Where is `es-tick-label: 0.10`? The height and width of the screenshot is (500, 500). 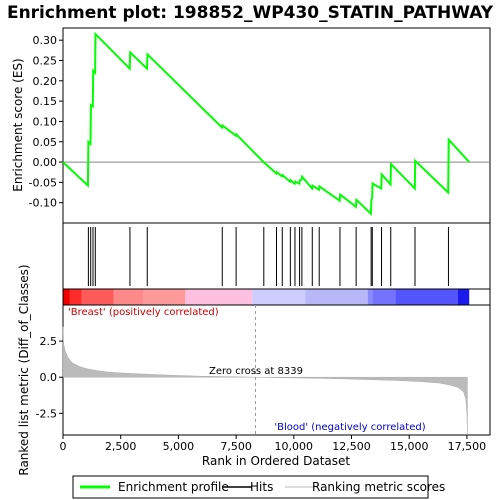 es-tick-label: 0.10 is located at coordinates (45, 121).